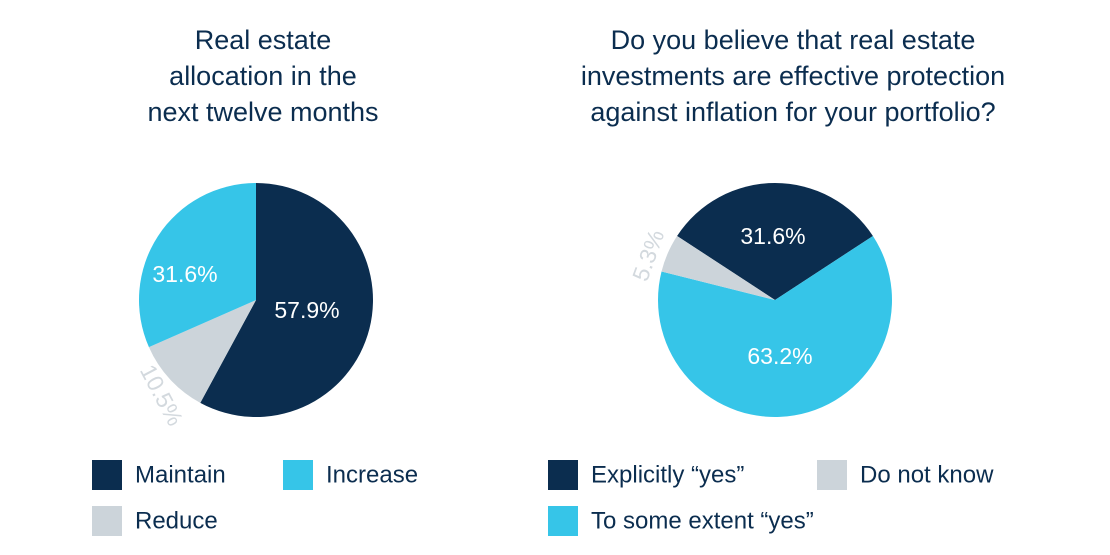 Image resolution: width=1110 pixels, height=555 pixels. I want to click on chart-title: Real estate, so click(263, 40).